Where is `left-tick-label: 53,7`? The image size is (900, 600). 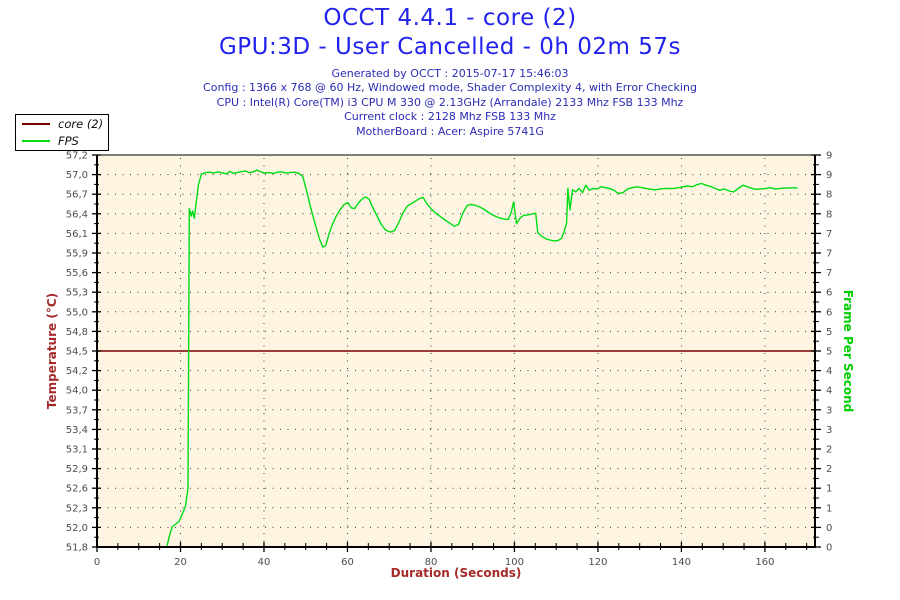
left-tick-label: 53,7 is located at coordinates (77, 410).